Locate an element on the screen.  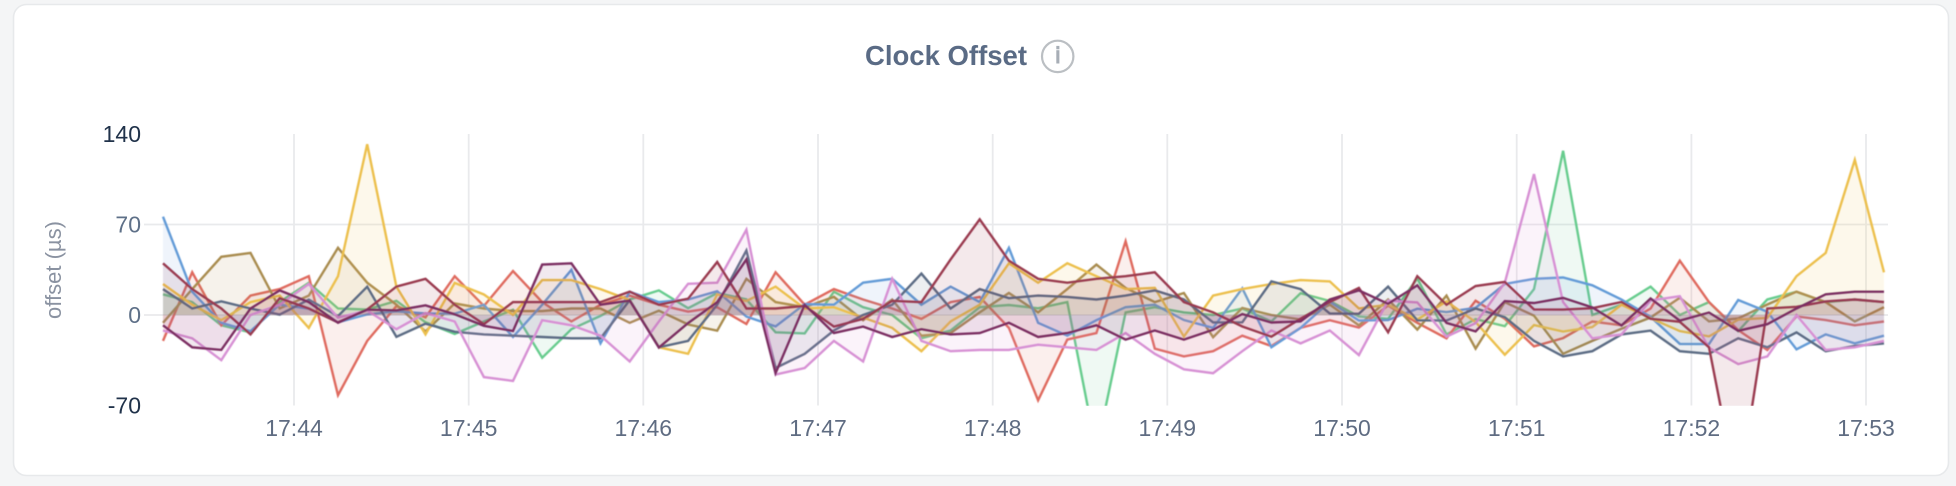
svg-text: 17:44 is located at coordinates (294, 428).